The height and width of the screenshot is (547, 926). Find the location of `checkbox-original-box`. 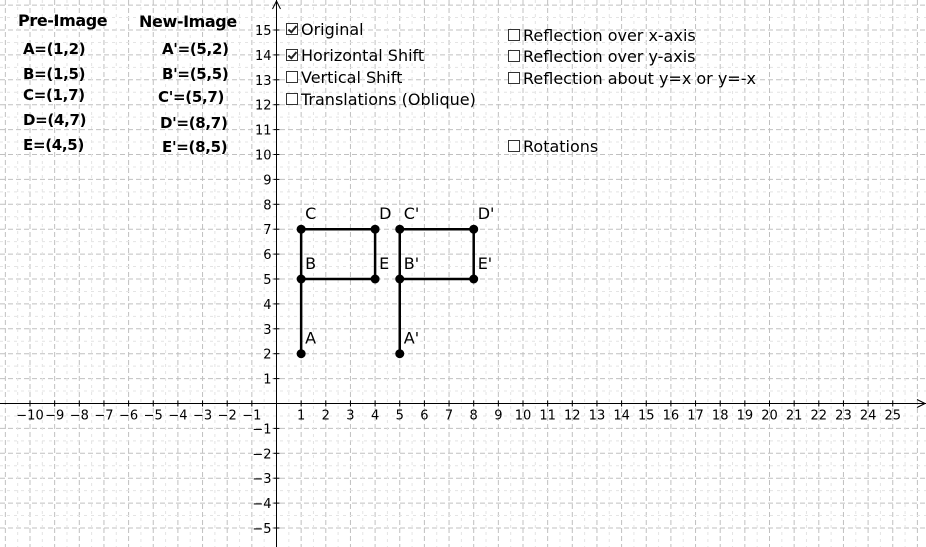

checkbox-original-box is located at coordinates (292, 29).